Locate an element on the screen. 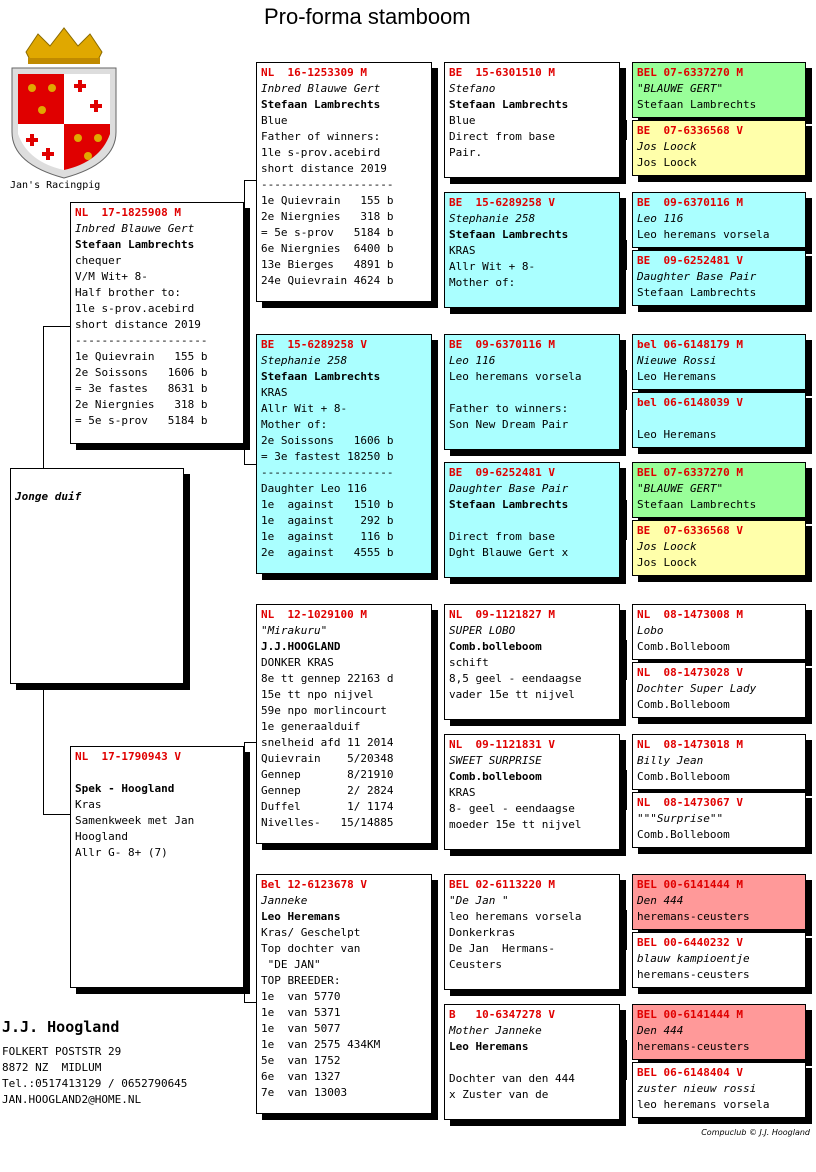 This screenshot has height=1172, width=816. pigeon-name: Mother Janneke is located at coordinates (495, 1030).